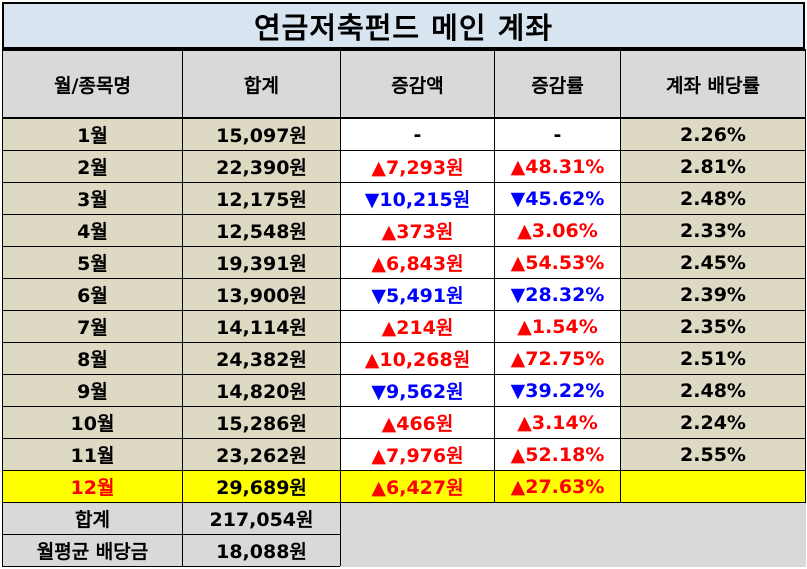 This screenshot has width=807, height=569. What do you see at coordinates (417, 198) in the screenshot?
I see `change-cell: ▼10,215원` at bounding box center [417, 198].